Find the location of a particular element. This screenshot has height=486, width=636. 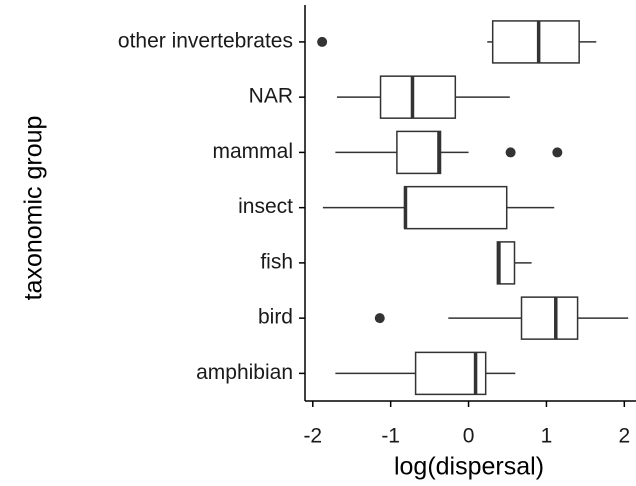

y-tick-label: other invertebrates is located at coordinates (205, 40).